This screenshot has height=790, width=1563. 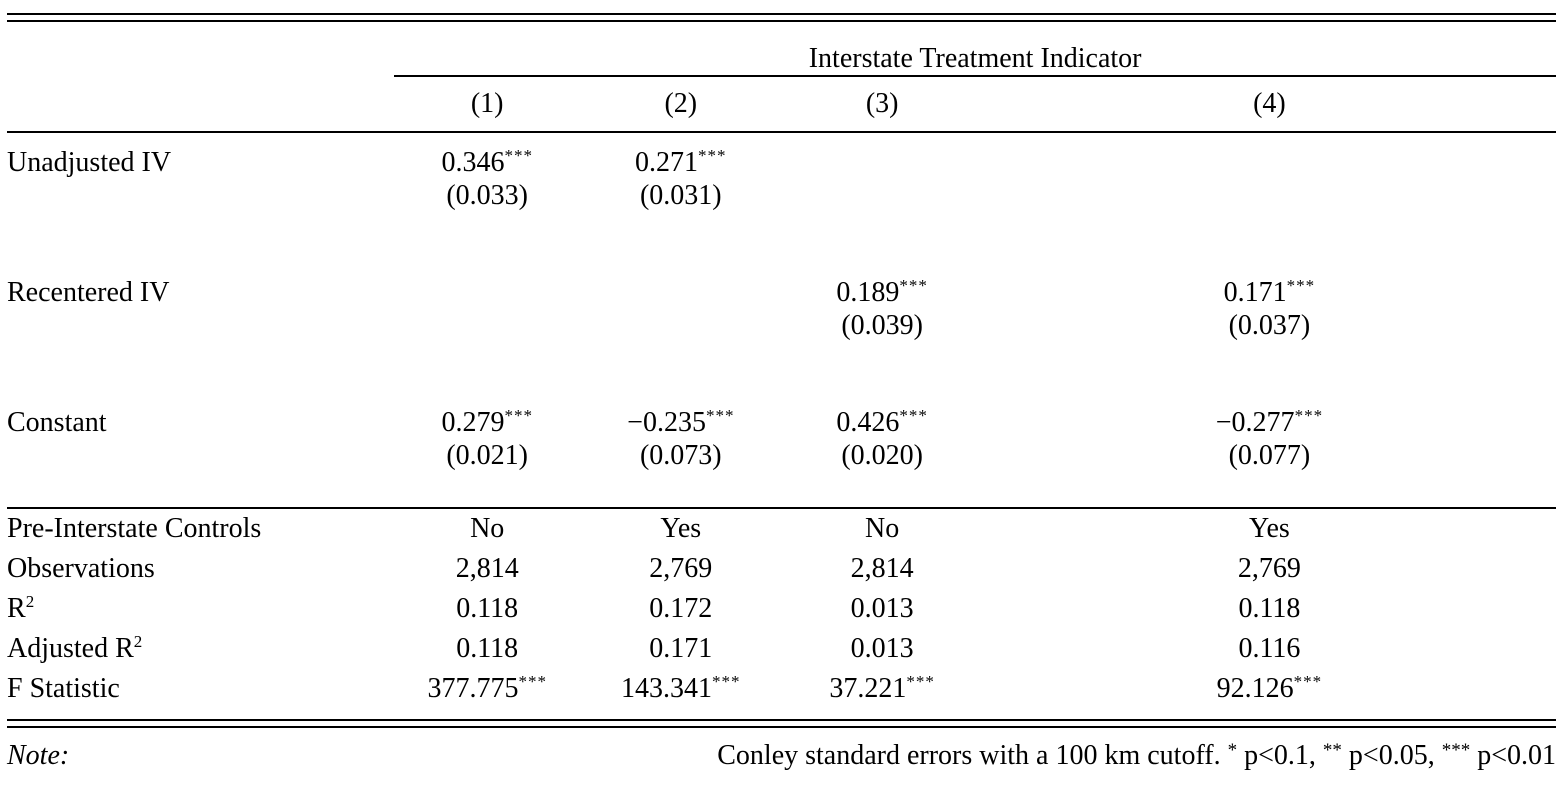 What do you see at coordinates (1456, 750) in the screenshot?
I see `significance-star-key: ***` at bounding box center [1456, 750].